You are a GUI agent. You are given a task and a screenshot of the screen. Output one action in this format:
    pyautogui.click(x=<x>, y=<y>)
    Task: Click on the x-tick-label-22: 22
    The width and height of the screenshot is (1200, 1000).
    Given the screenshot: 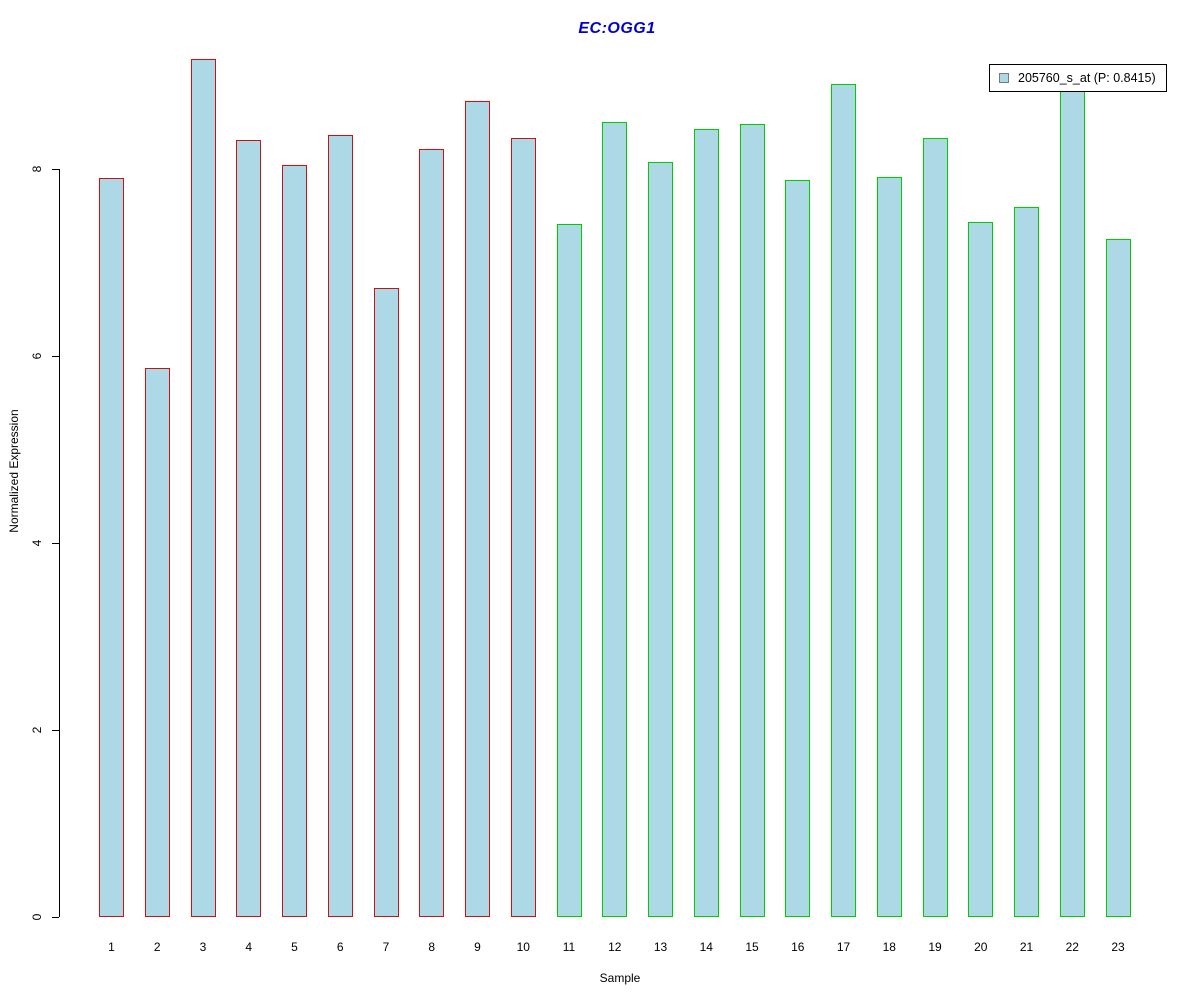 What is the action you would take?
    pyautogui.click(x=1072, y=947)
    